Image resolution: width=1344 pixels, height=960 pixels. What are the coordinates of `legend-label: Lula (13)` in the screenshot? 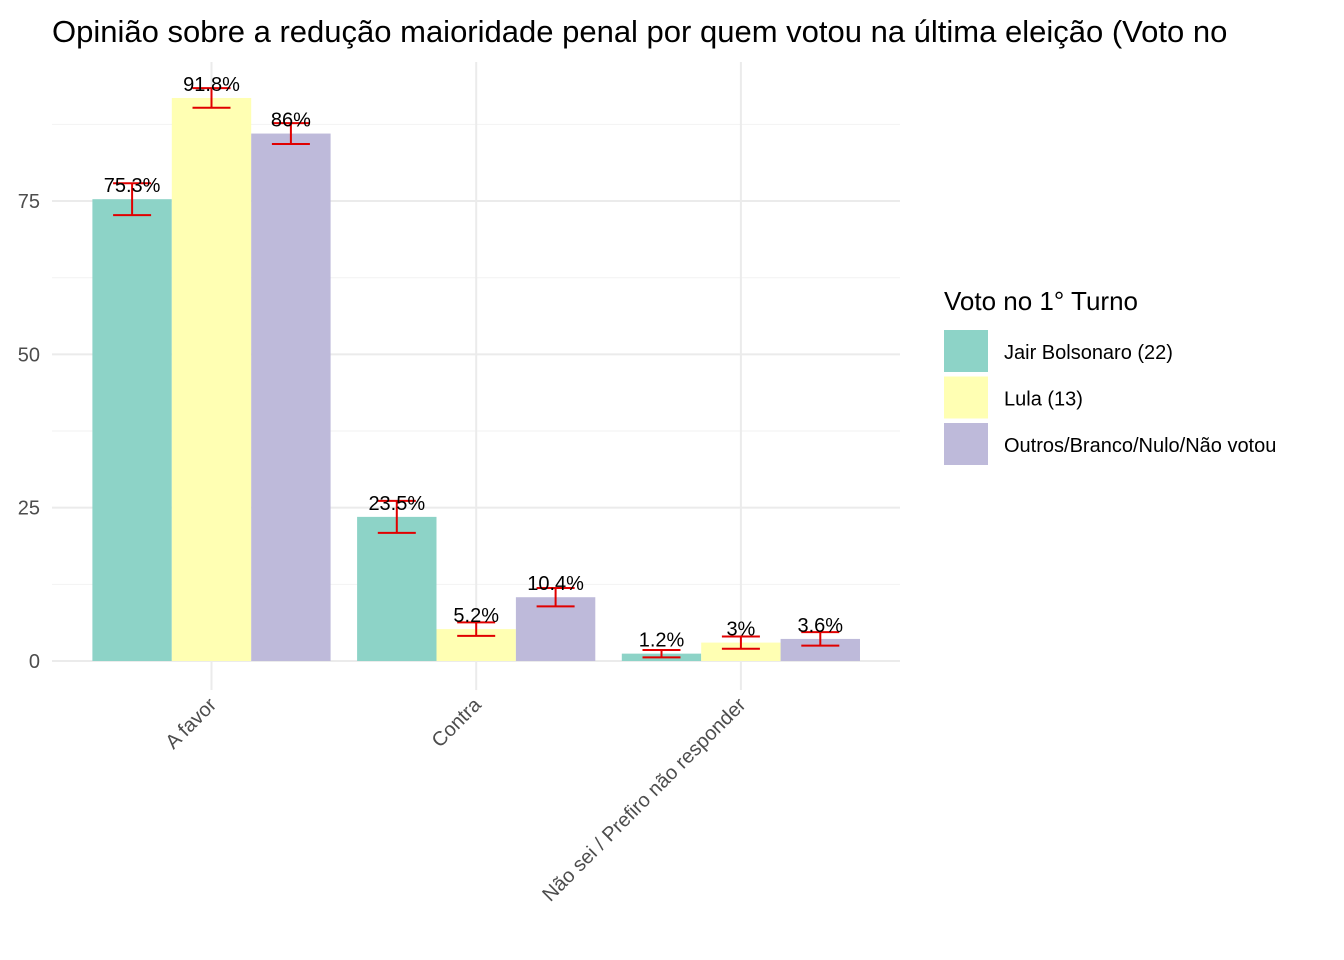 It's located at (1043, 400).